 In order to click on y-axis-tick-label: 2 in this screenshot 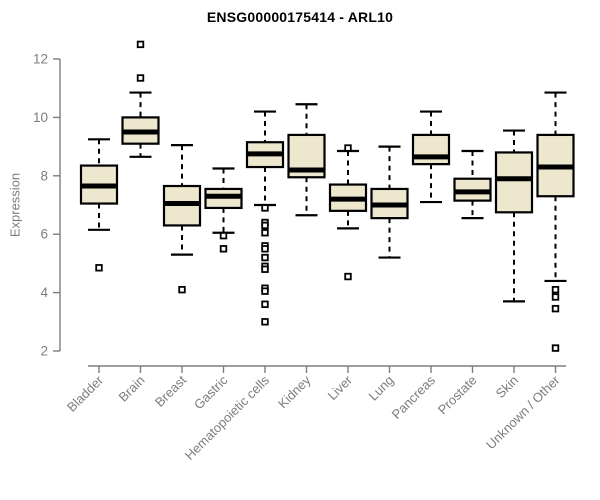, I will do `click(44, 351)`.